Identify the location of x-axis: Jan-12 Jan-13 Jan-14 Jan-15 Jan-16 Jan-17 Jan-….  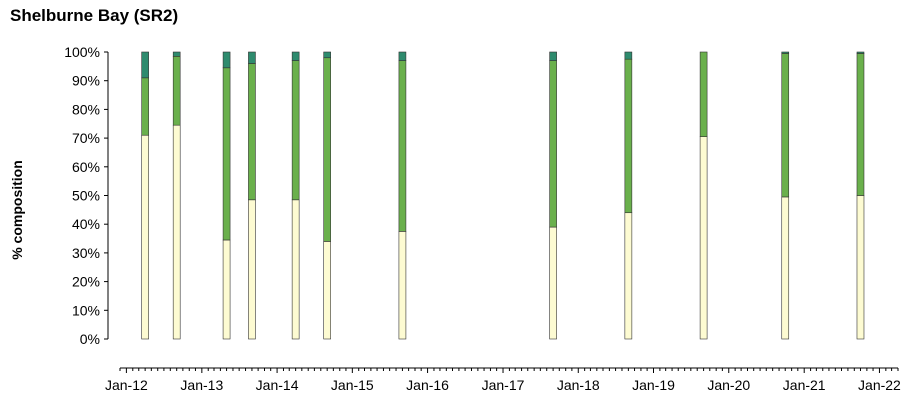
(503, 380).